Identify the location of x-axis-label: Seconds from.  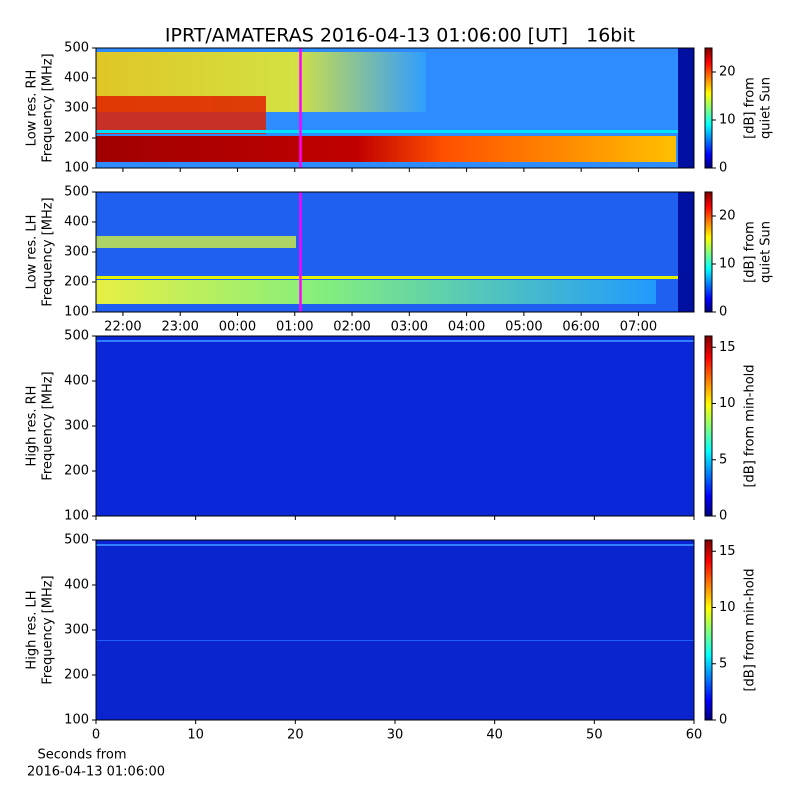
(81, 755).